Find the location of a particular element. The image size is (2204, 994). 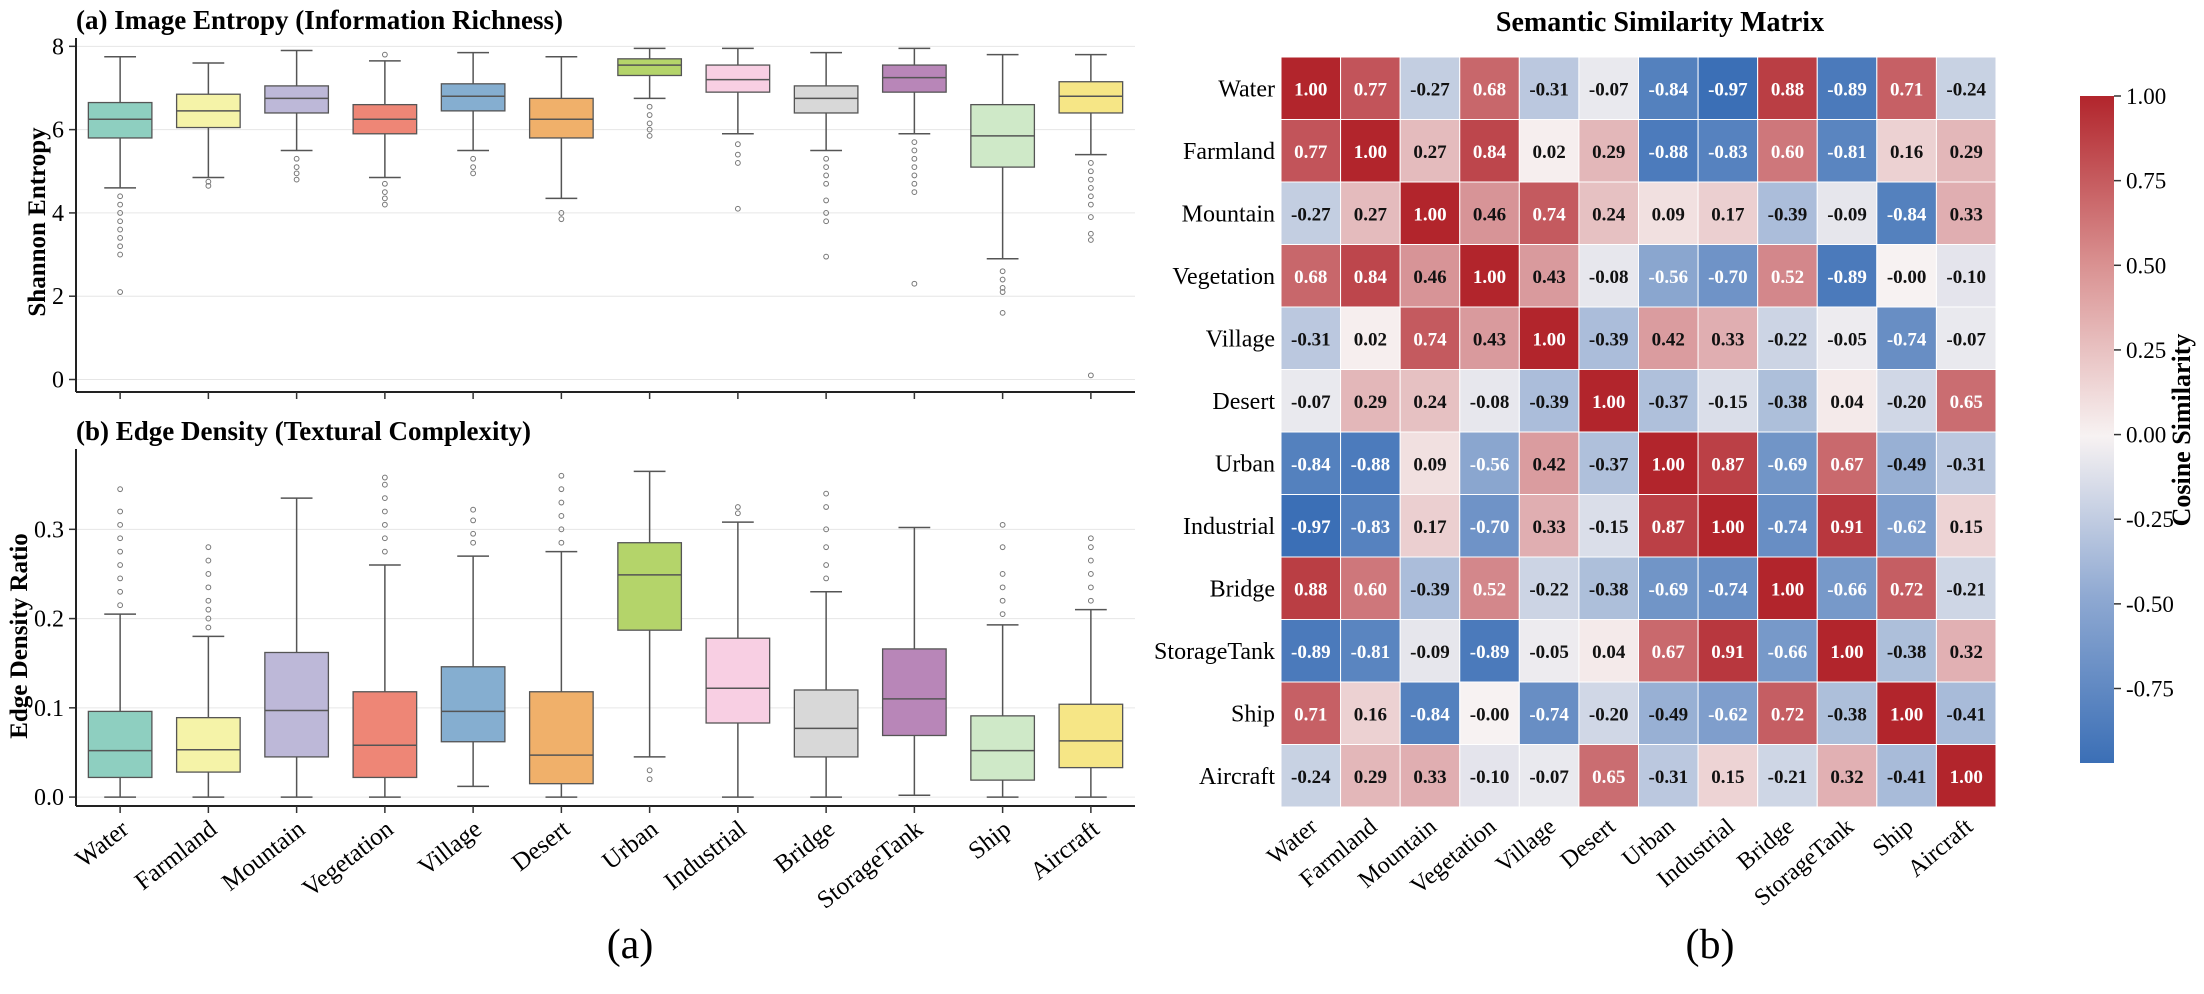

heatmap-value: -0.22 is located at coordinates (1788, 339).